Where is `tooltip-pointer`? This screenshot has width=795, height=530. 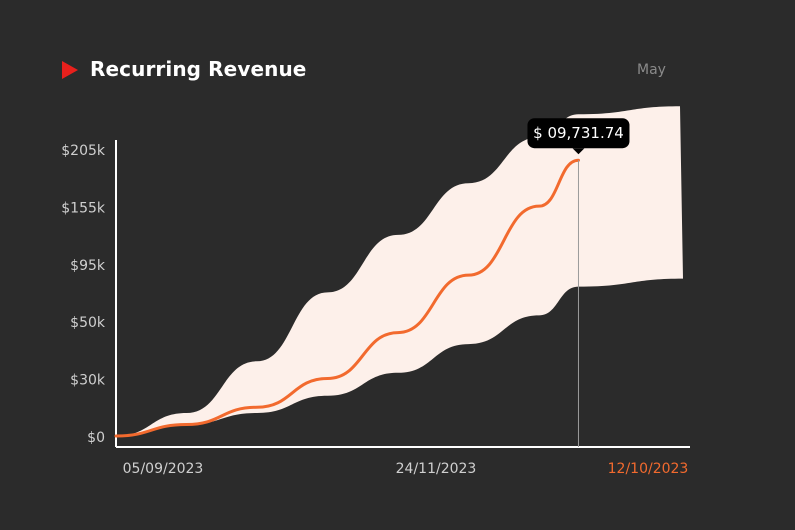
tooltip-pointer is located at coordinates (578, 151).